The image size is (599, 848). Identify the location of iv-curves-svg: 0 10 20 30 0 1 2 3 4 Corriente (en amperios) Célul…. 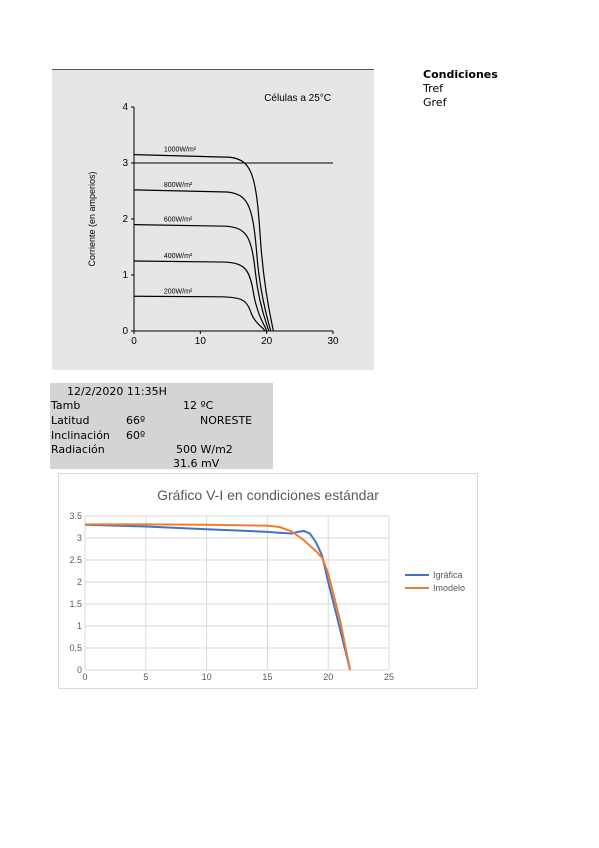
(213, 220).